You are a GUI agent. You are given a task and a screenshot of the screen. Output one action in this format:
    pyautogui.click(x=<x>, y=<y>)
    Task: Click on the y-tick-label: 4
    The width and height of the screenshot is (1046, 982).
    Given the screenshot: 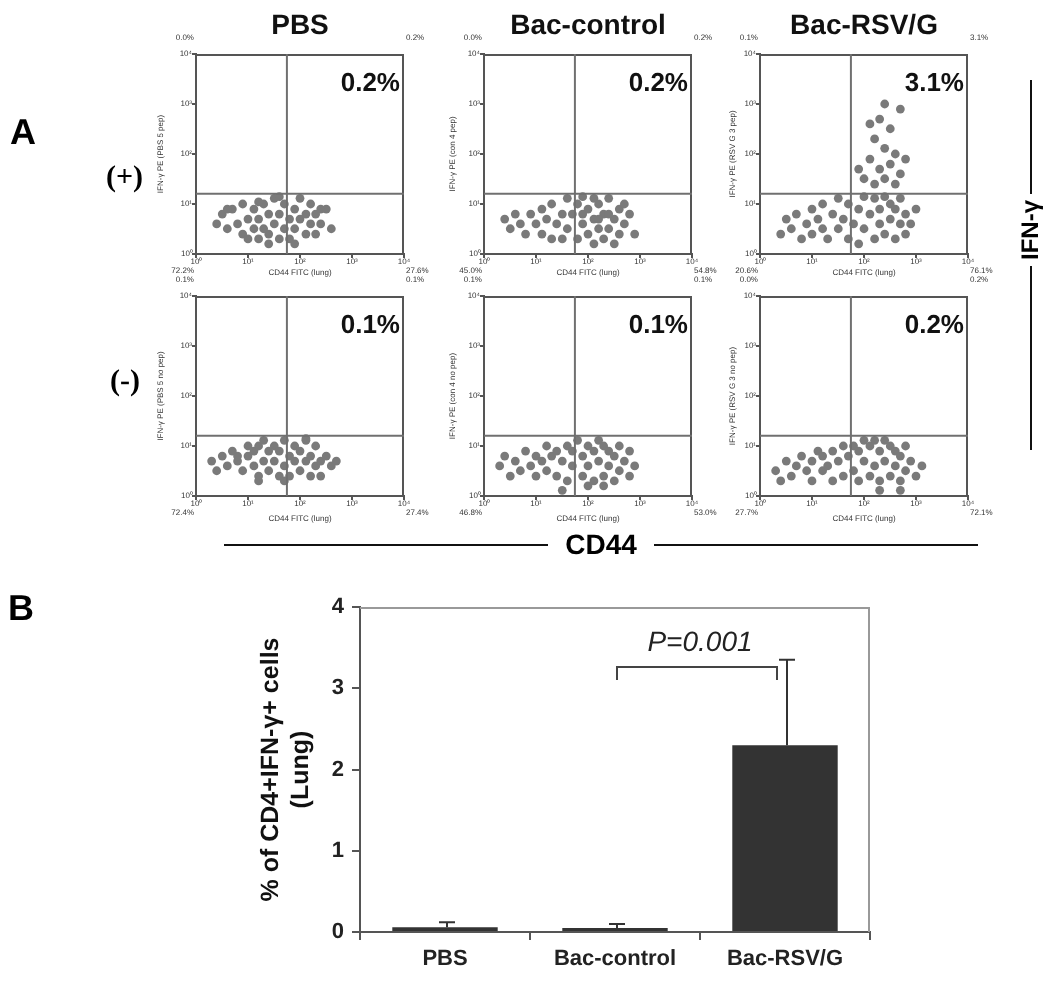 What is the action you would take?
    pyautogui.click(x=338, y=607)
    